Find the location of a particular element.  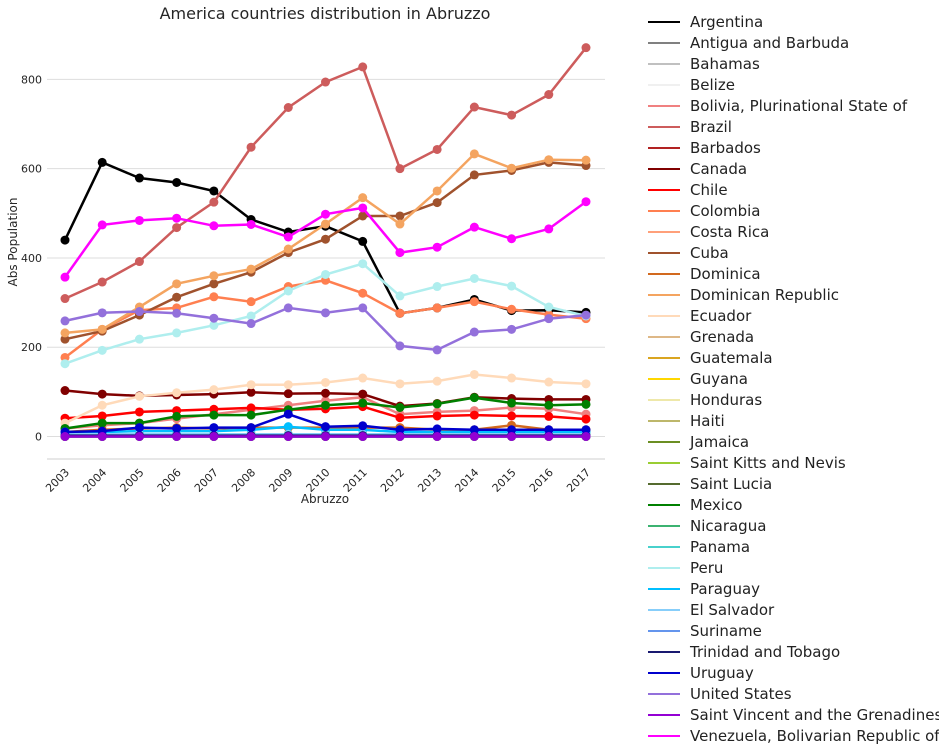

legend-item: Brazil is located at coordinates (793, 126).